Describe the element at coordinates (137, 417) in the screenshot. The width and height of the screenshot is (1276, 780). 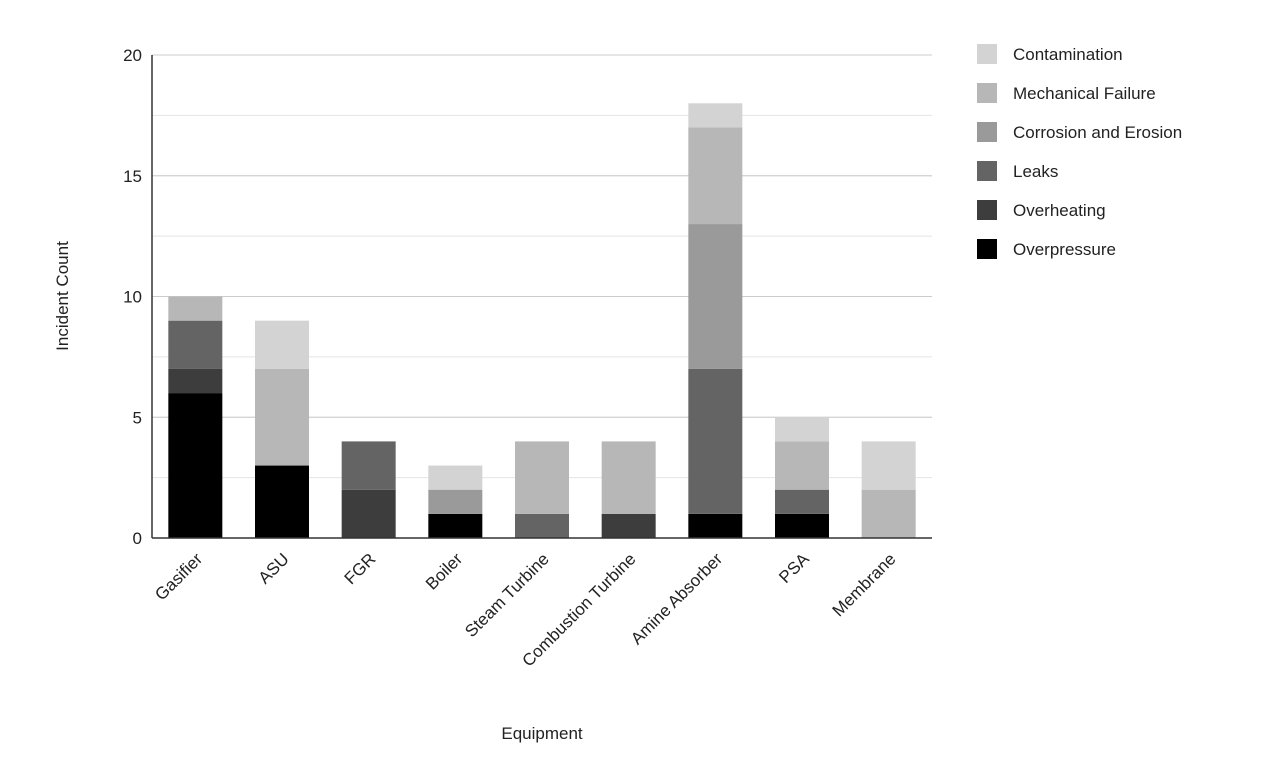
I see `y-tick-label: 5` at that location.